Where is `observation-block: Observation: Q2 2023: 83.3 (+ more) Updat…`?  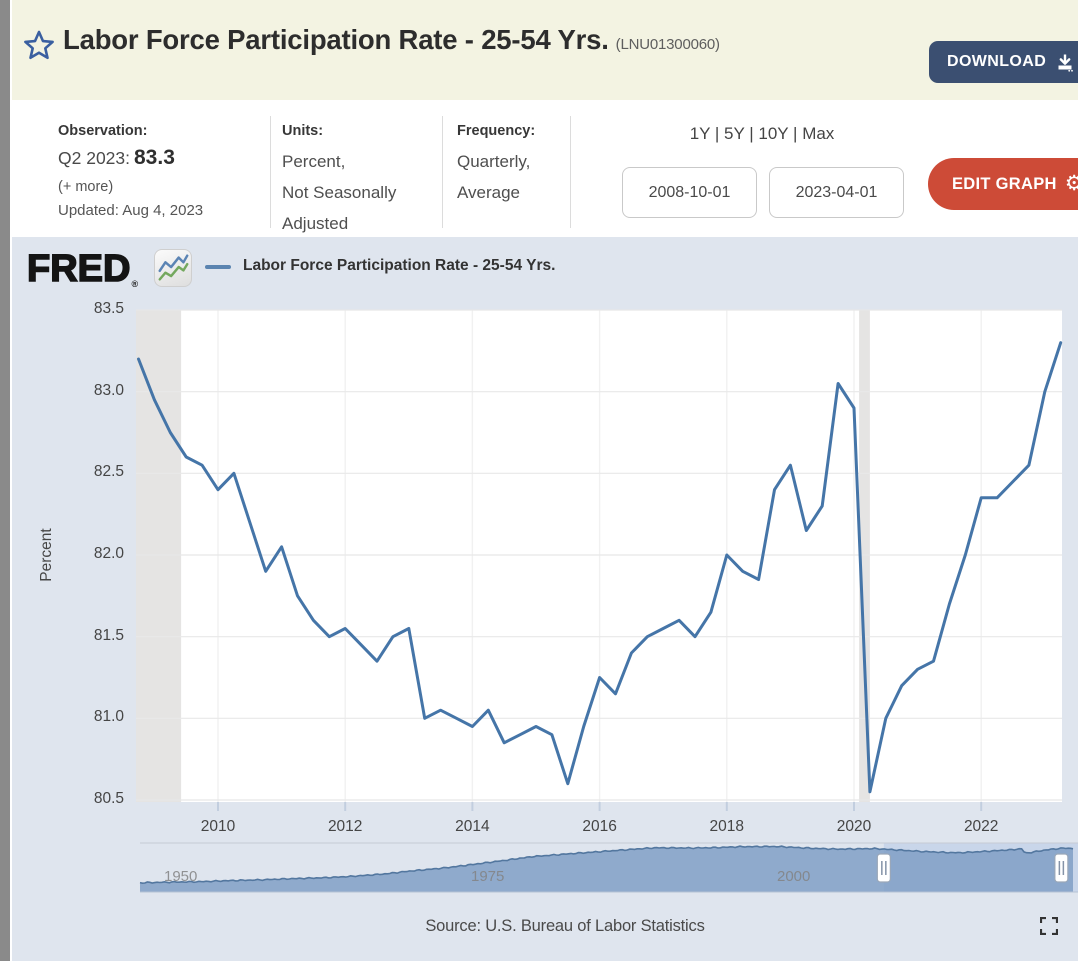 observation-block: Observation: Q2 2023: 83.3 (+ more) Updat… is located at coordinates (130, 171).